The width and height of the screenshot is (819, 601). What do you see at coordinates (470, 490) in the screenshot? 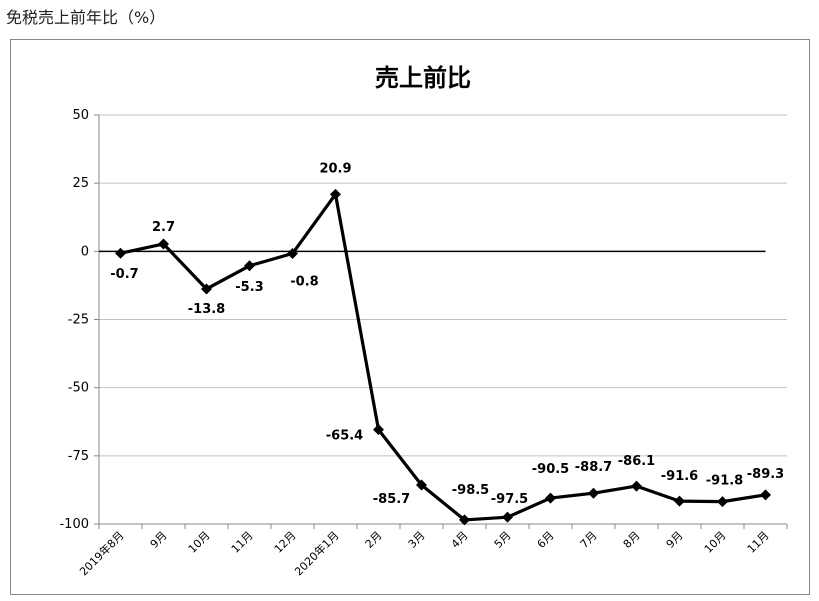
I see `data-label: -98.5` at bounding box center [470, 490].